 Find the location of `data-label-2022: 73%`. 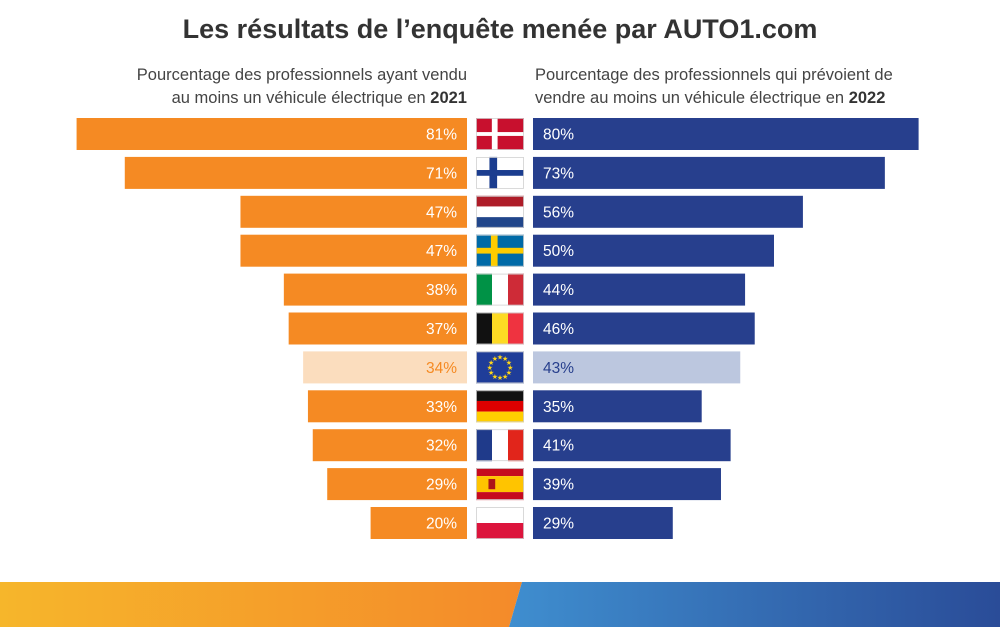

data-label-2022: 73% is located at coordinates (558, 173).